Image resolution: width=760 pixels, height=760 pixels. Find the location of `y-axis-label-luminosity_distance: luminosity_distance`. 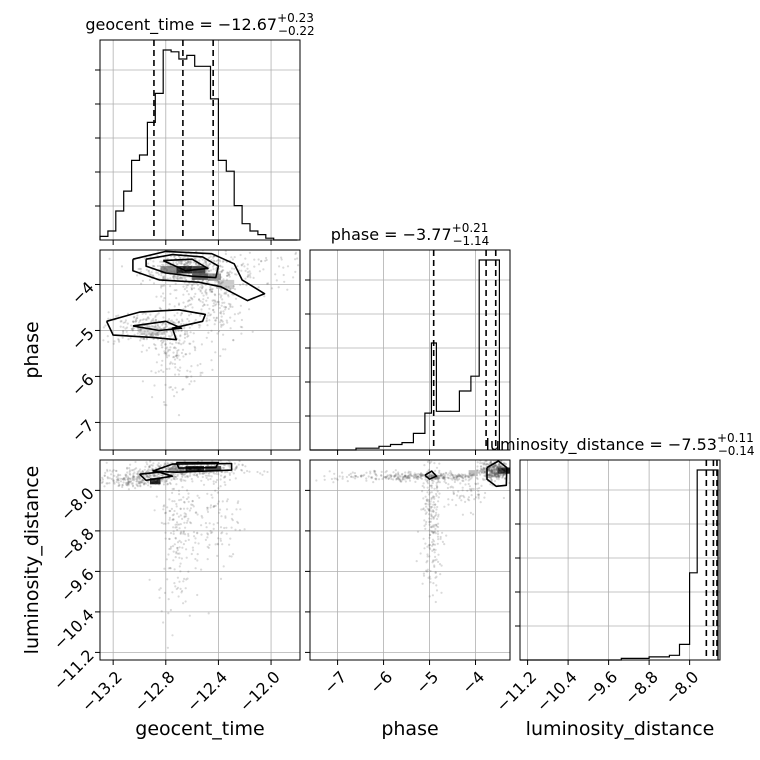

y-axis-label-luminosity_distance: luminosity_distance is located at coordinates (32, 560).